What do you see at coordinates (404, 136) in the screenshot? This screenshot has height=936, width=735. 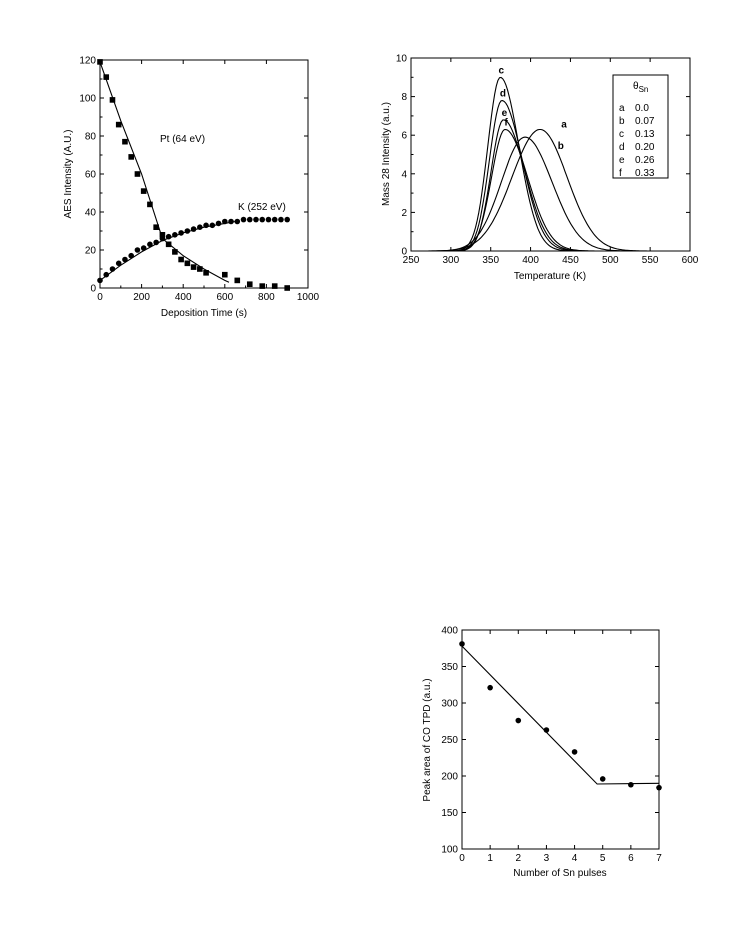 I see `y-tick-label: 6` at bounding box center [404, 136].